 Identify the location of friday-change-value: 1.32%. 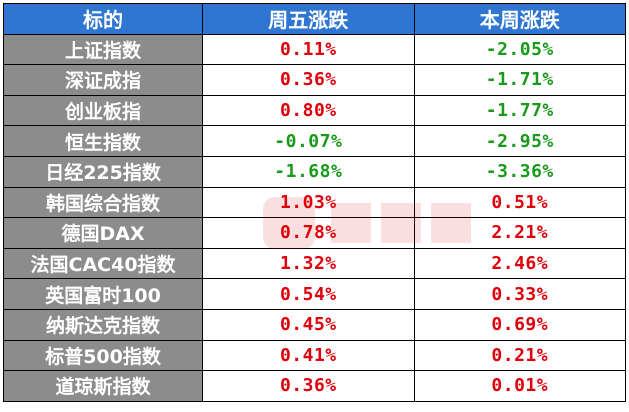
(308, 263).